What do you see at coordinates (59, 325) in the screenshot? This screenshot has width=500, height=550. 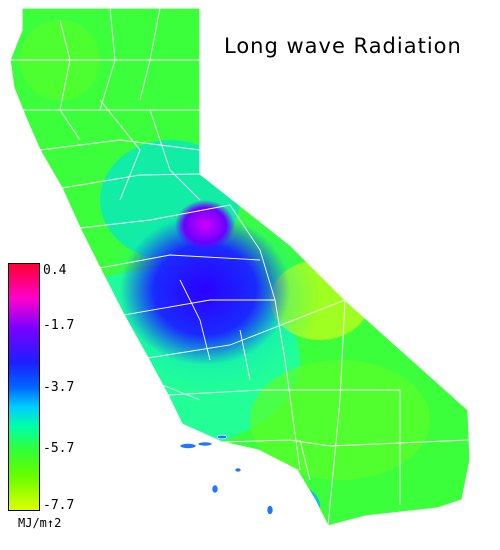 I see `scale-tick-label: -1.7` at bounding box center [59, 325].